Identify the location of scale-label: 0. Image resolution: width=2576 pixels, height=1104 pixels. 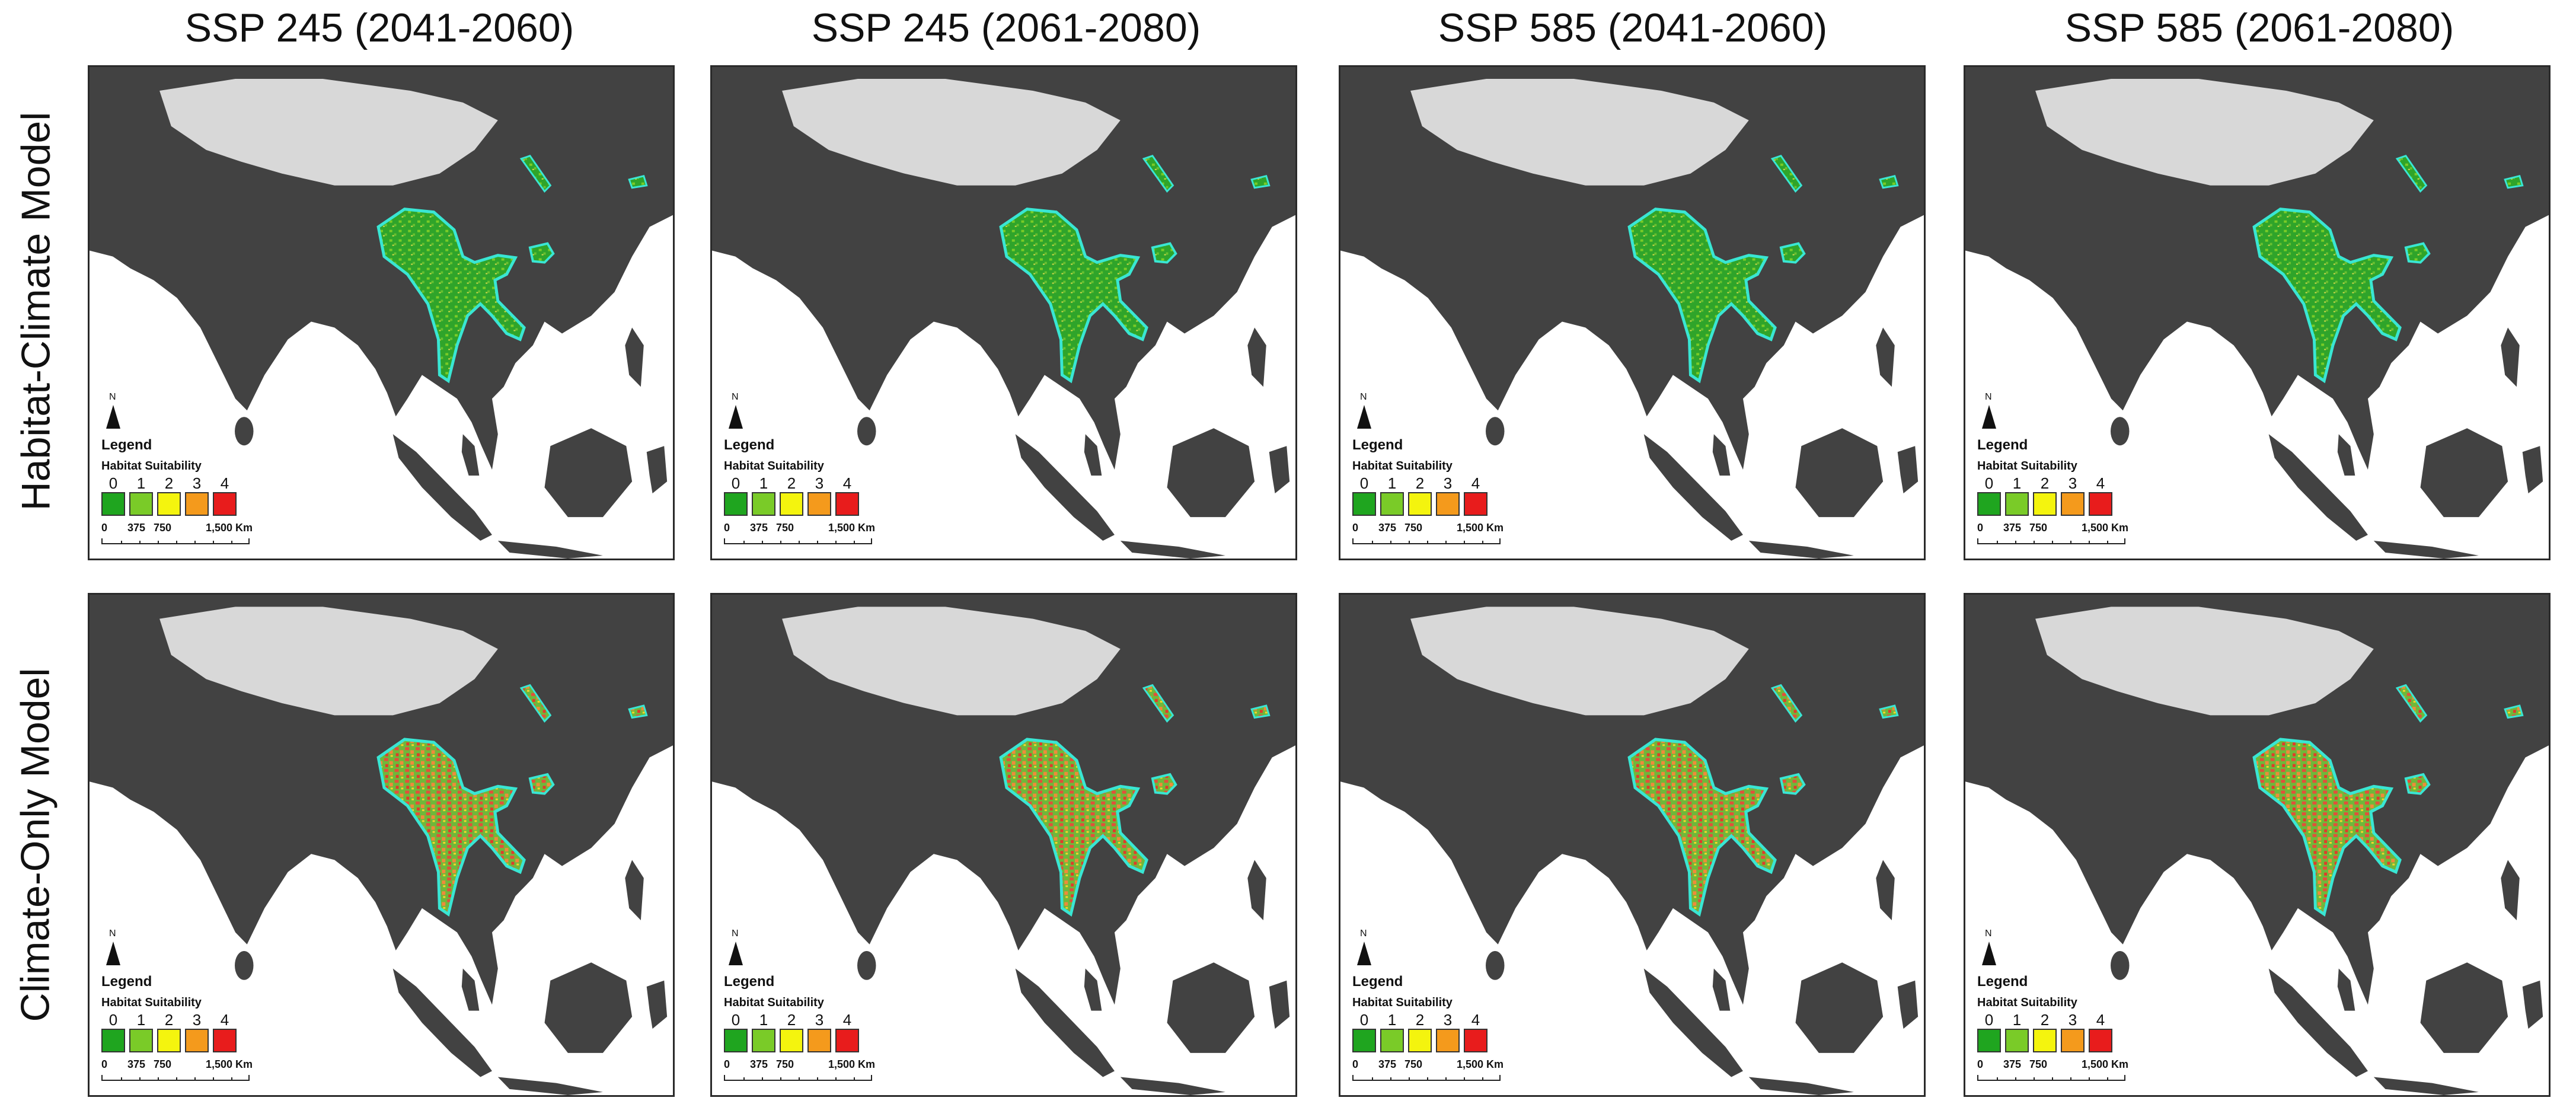
(727, 528).